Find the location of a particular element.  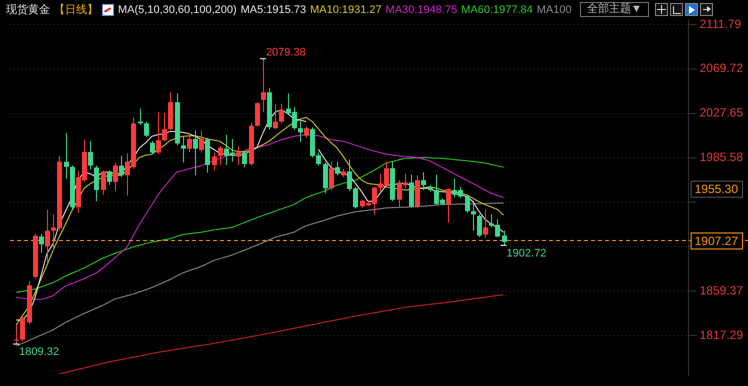

y-tick-label: 1985.58 is located at coordinates (722, 157).